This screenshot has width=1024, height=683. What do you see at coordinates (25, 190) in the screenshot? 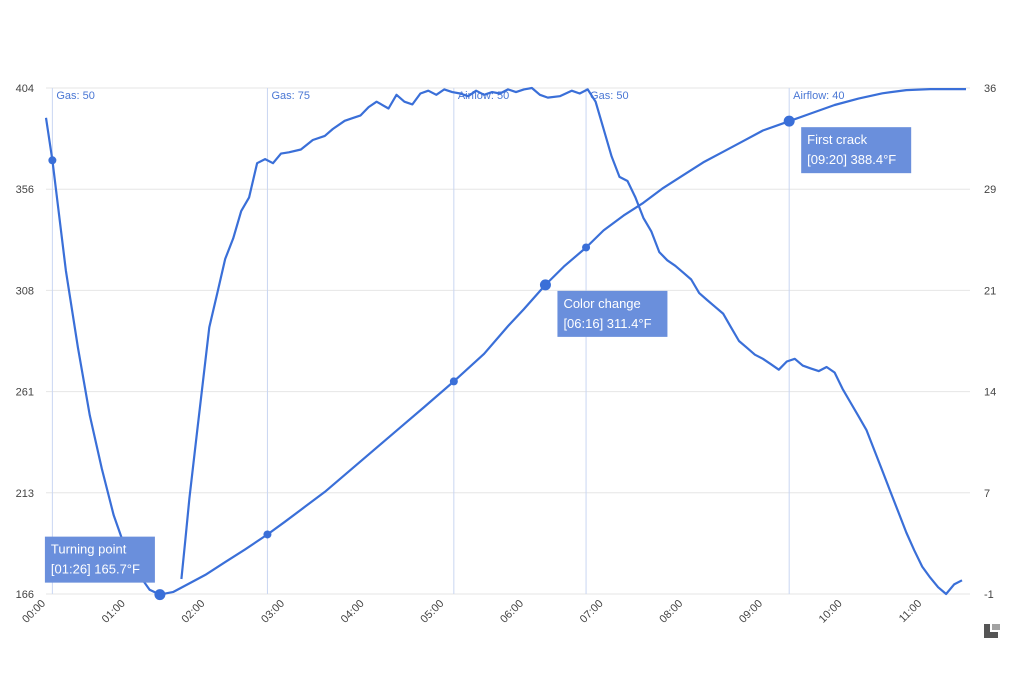
I see `y-left-tick-label: 356` at bounding box center [25, 190].